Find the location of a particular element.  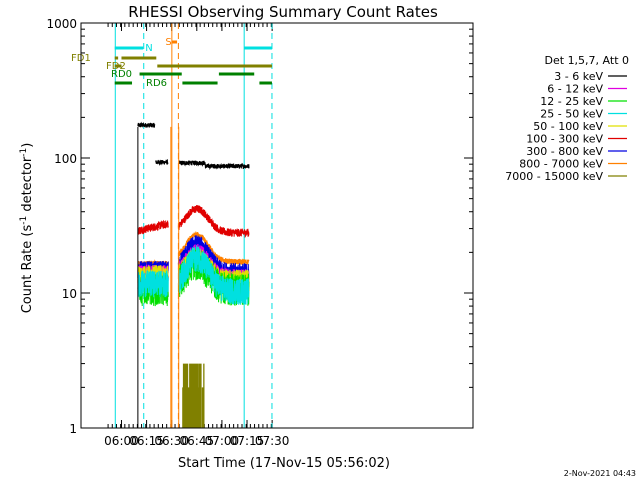

chart-title: RHESSI Observing Summary Count Rates is located at coordinates (283, 12).